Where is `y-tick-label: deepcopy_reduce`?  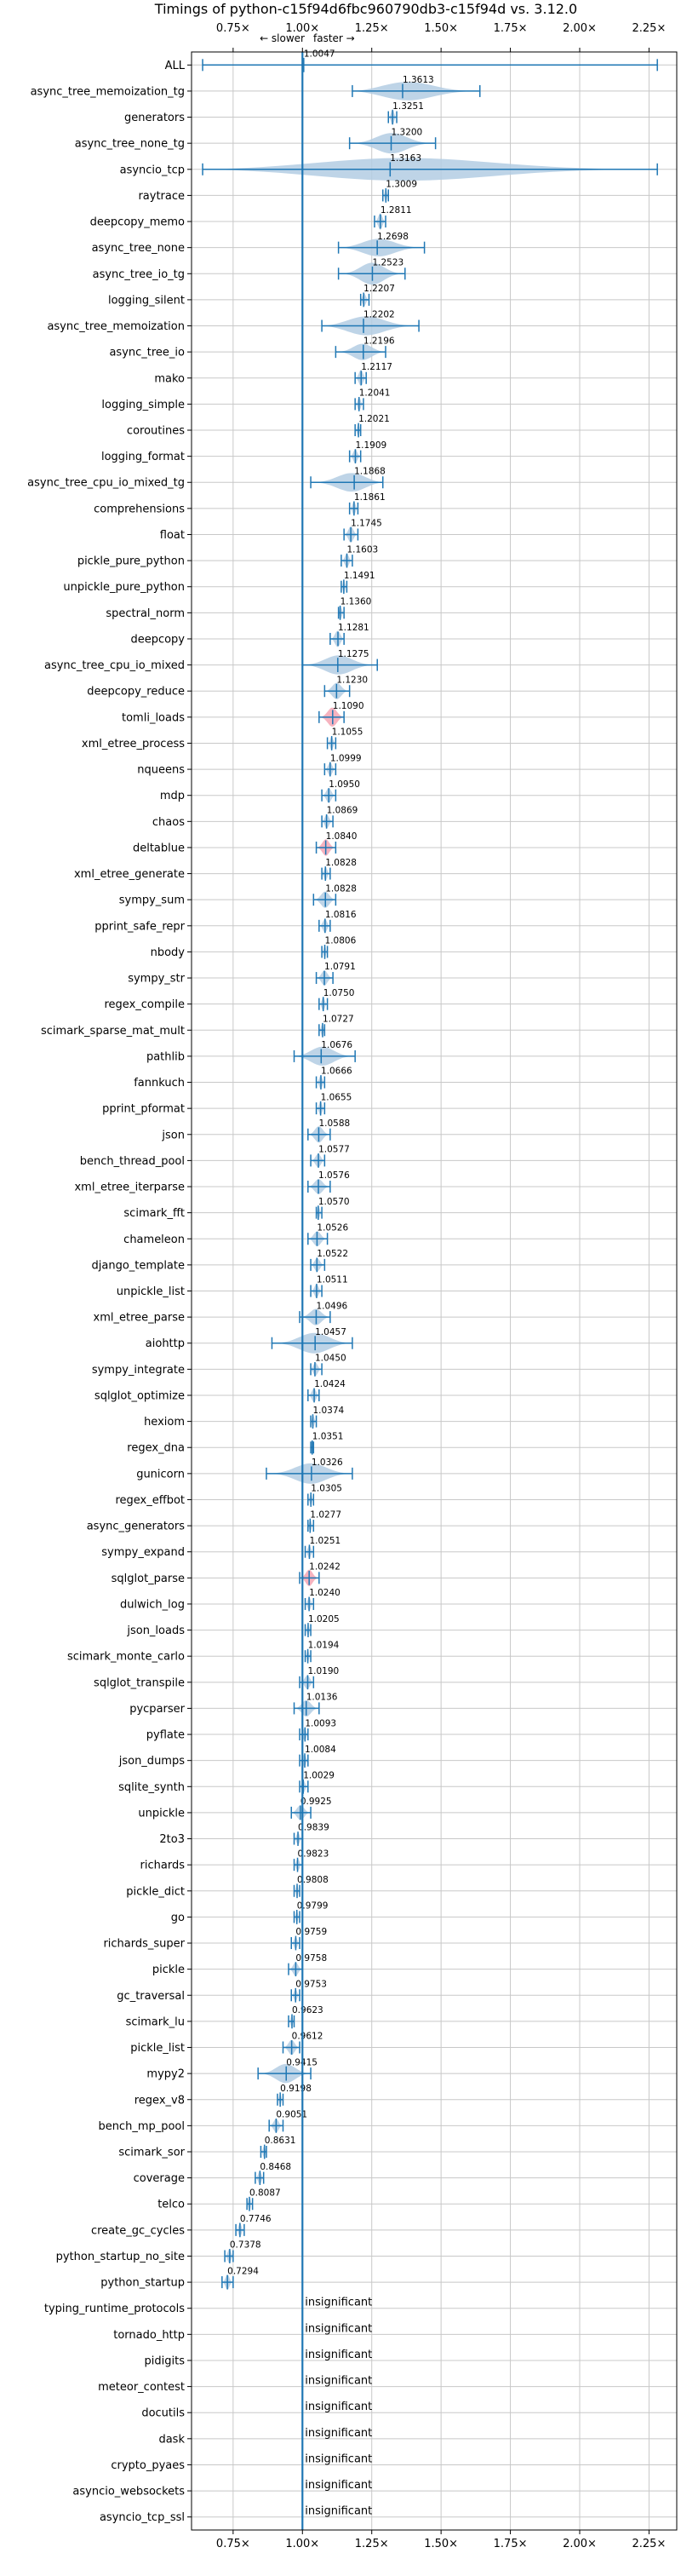 y-tick-label: deepcopy_reduce is located at coordinates (136, 693).